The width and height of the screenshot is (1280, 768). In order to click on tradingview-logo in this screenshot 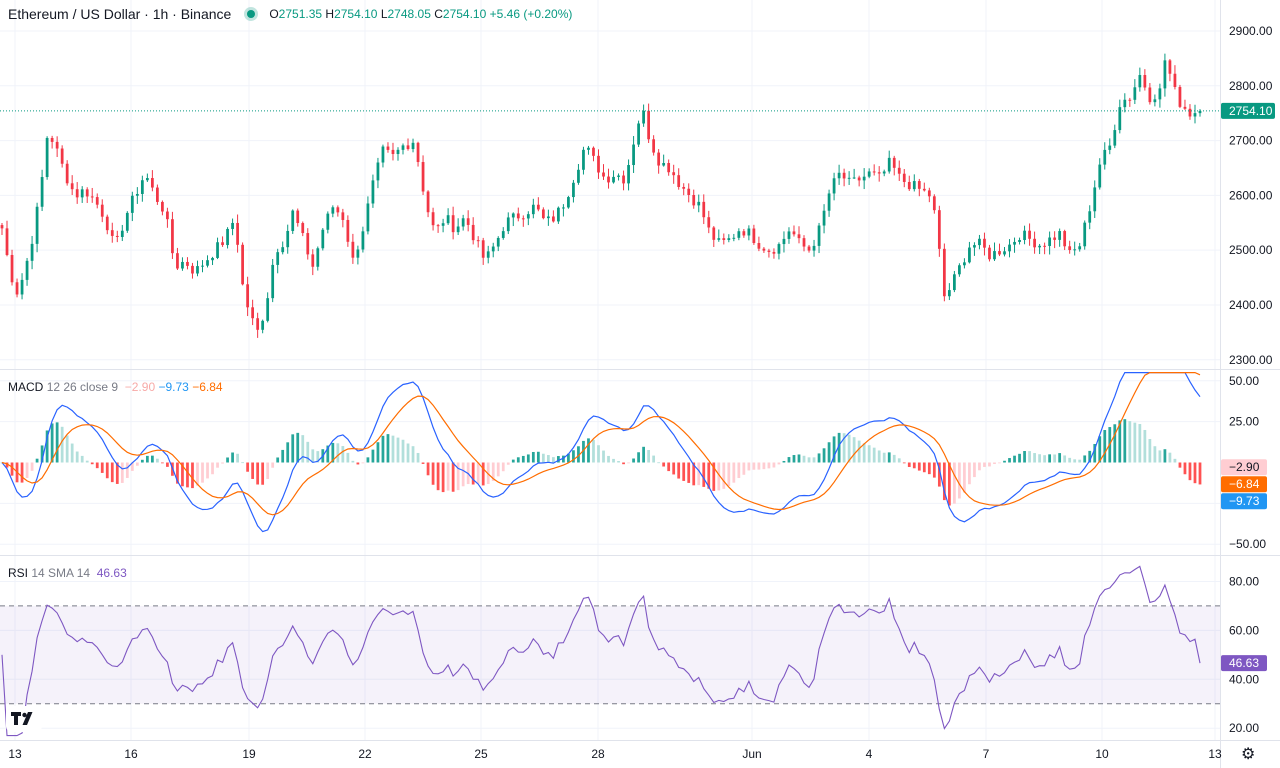, I will do `click(24, 719)`.